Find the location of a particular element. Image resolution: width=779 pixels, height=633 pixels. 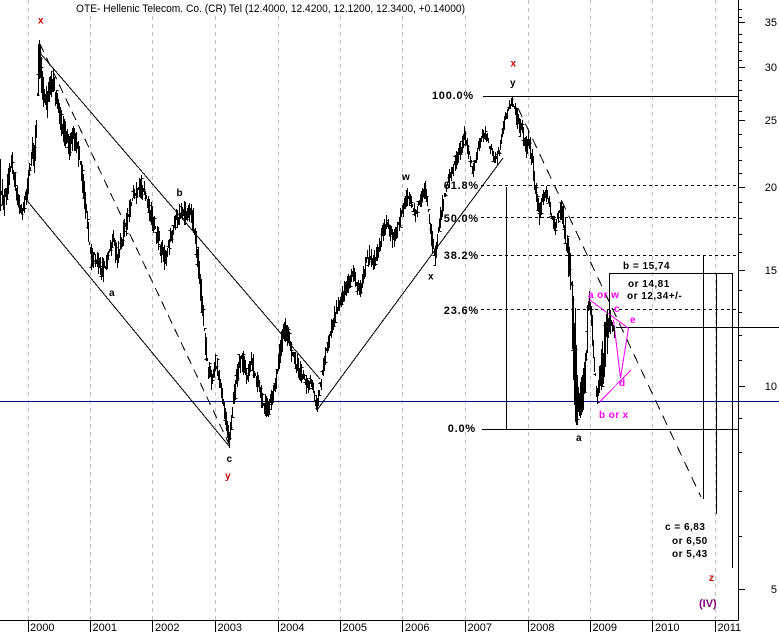

svg-text: 2001 is located at coordinates (105, 627).